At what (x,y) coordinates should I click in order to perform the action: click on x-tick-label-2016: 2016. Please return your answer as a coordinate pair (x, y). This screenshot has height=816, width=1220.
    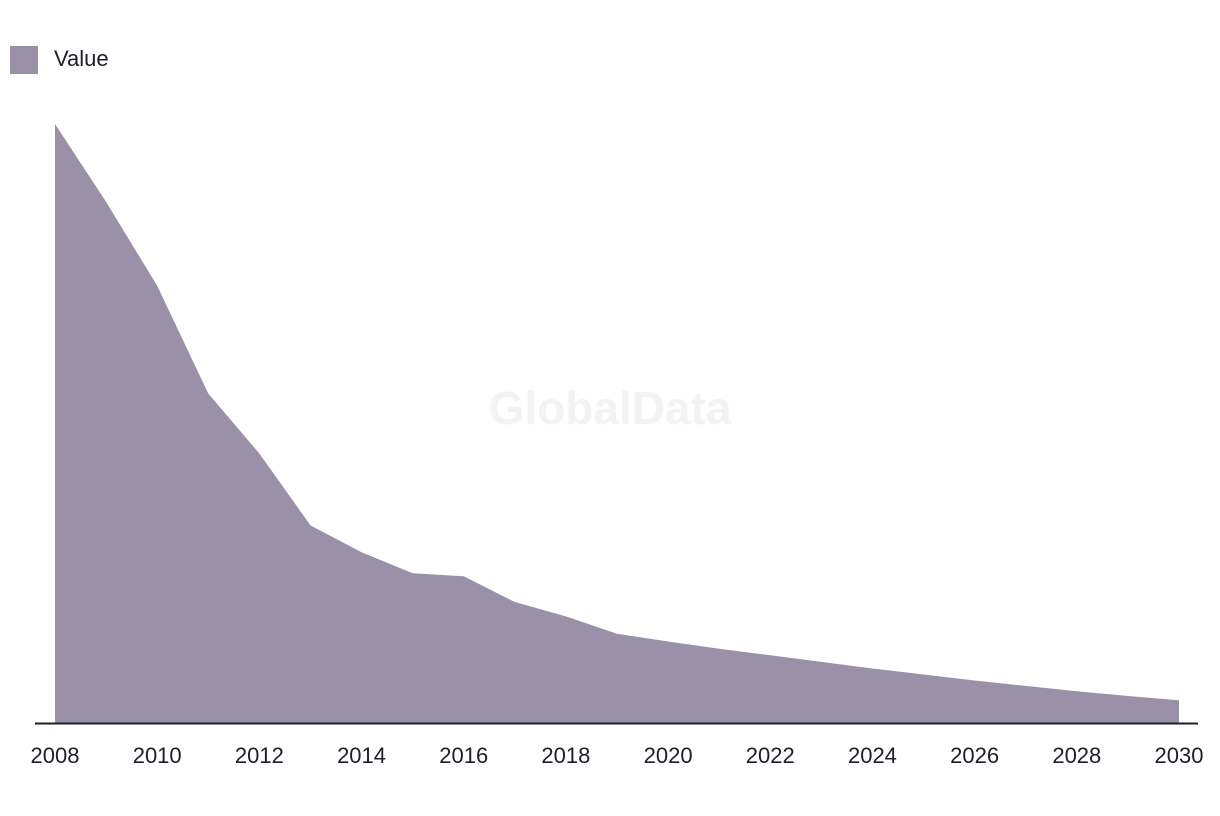
    Looking at the image, I should click on (463, 755).